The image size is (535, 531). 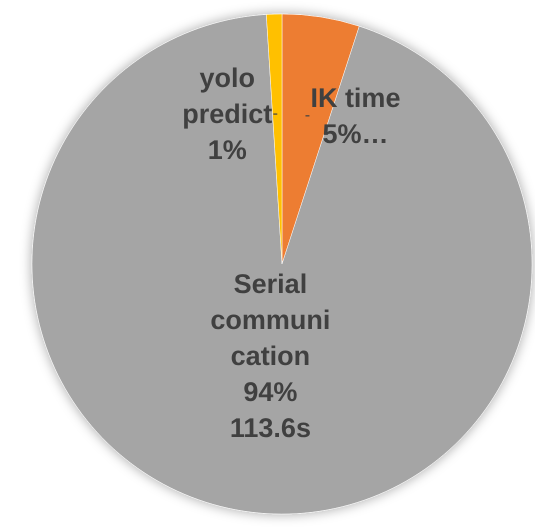 What do you see at coordinates (270, 409) in the screenshot?
I see `data-label: 94% 113.6s` at bounding box center [270, 409].